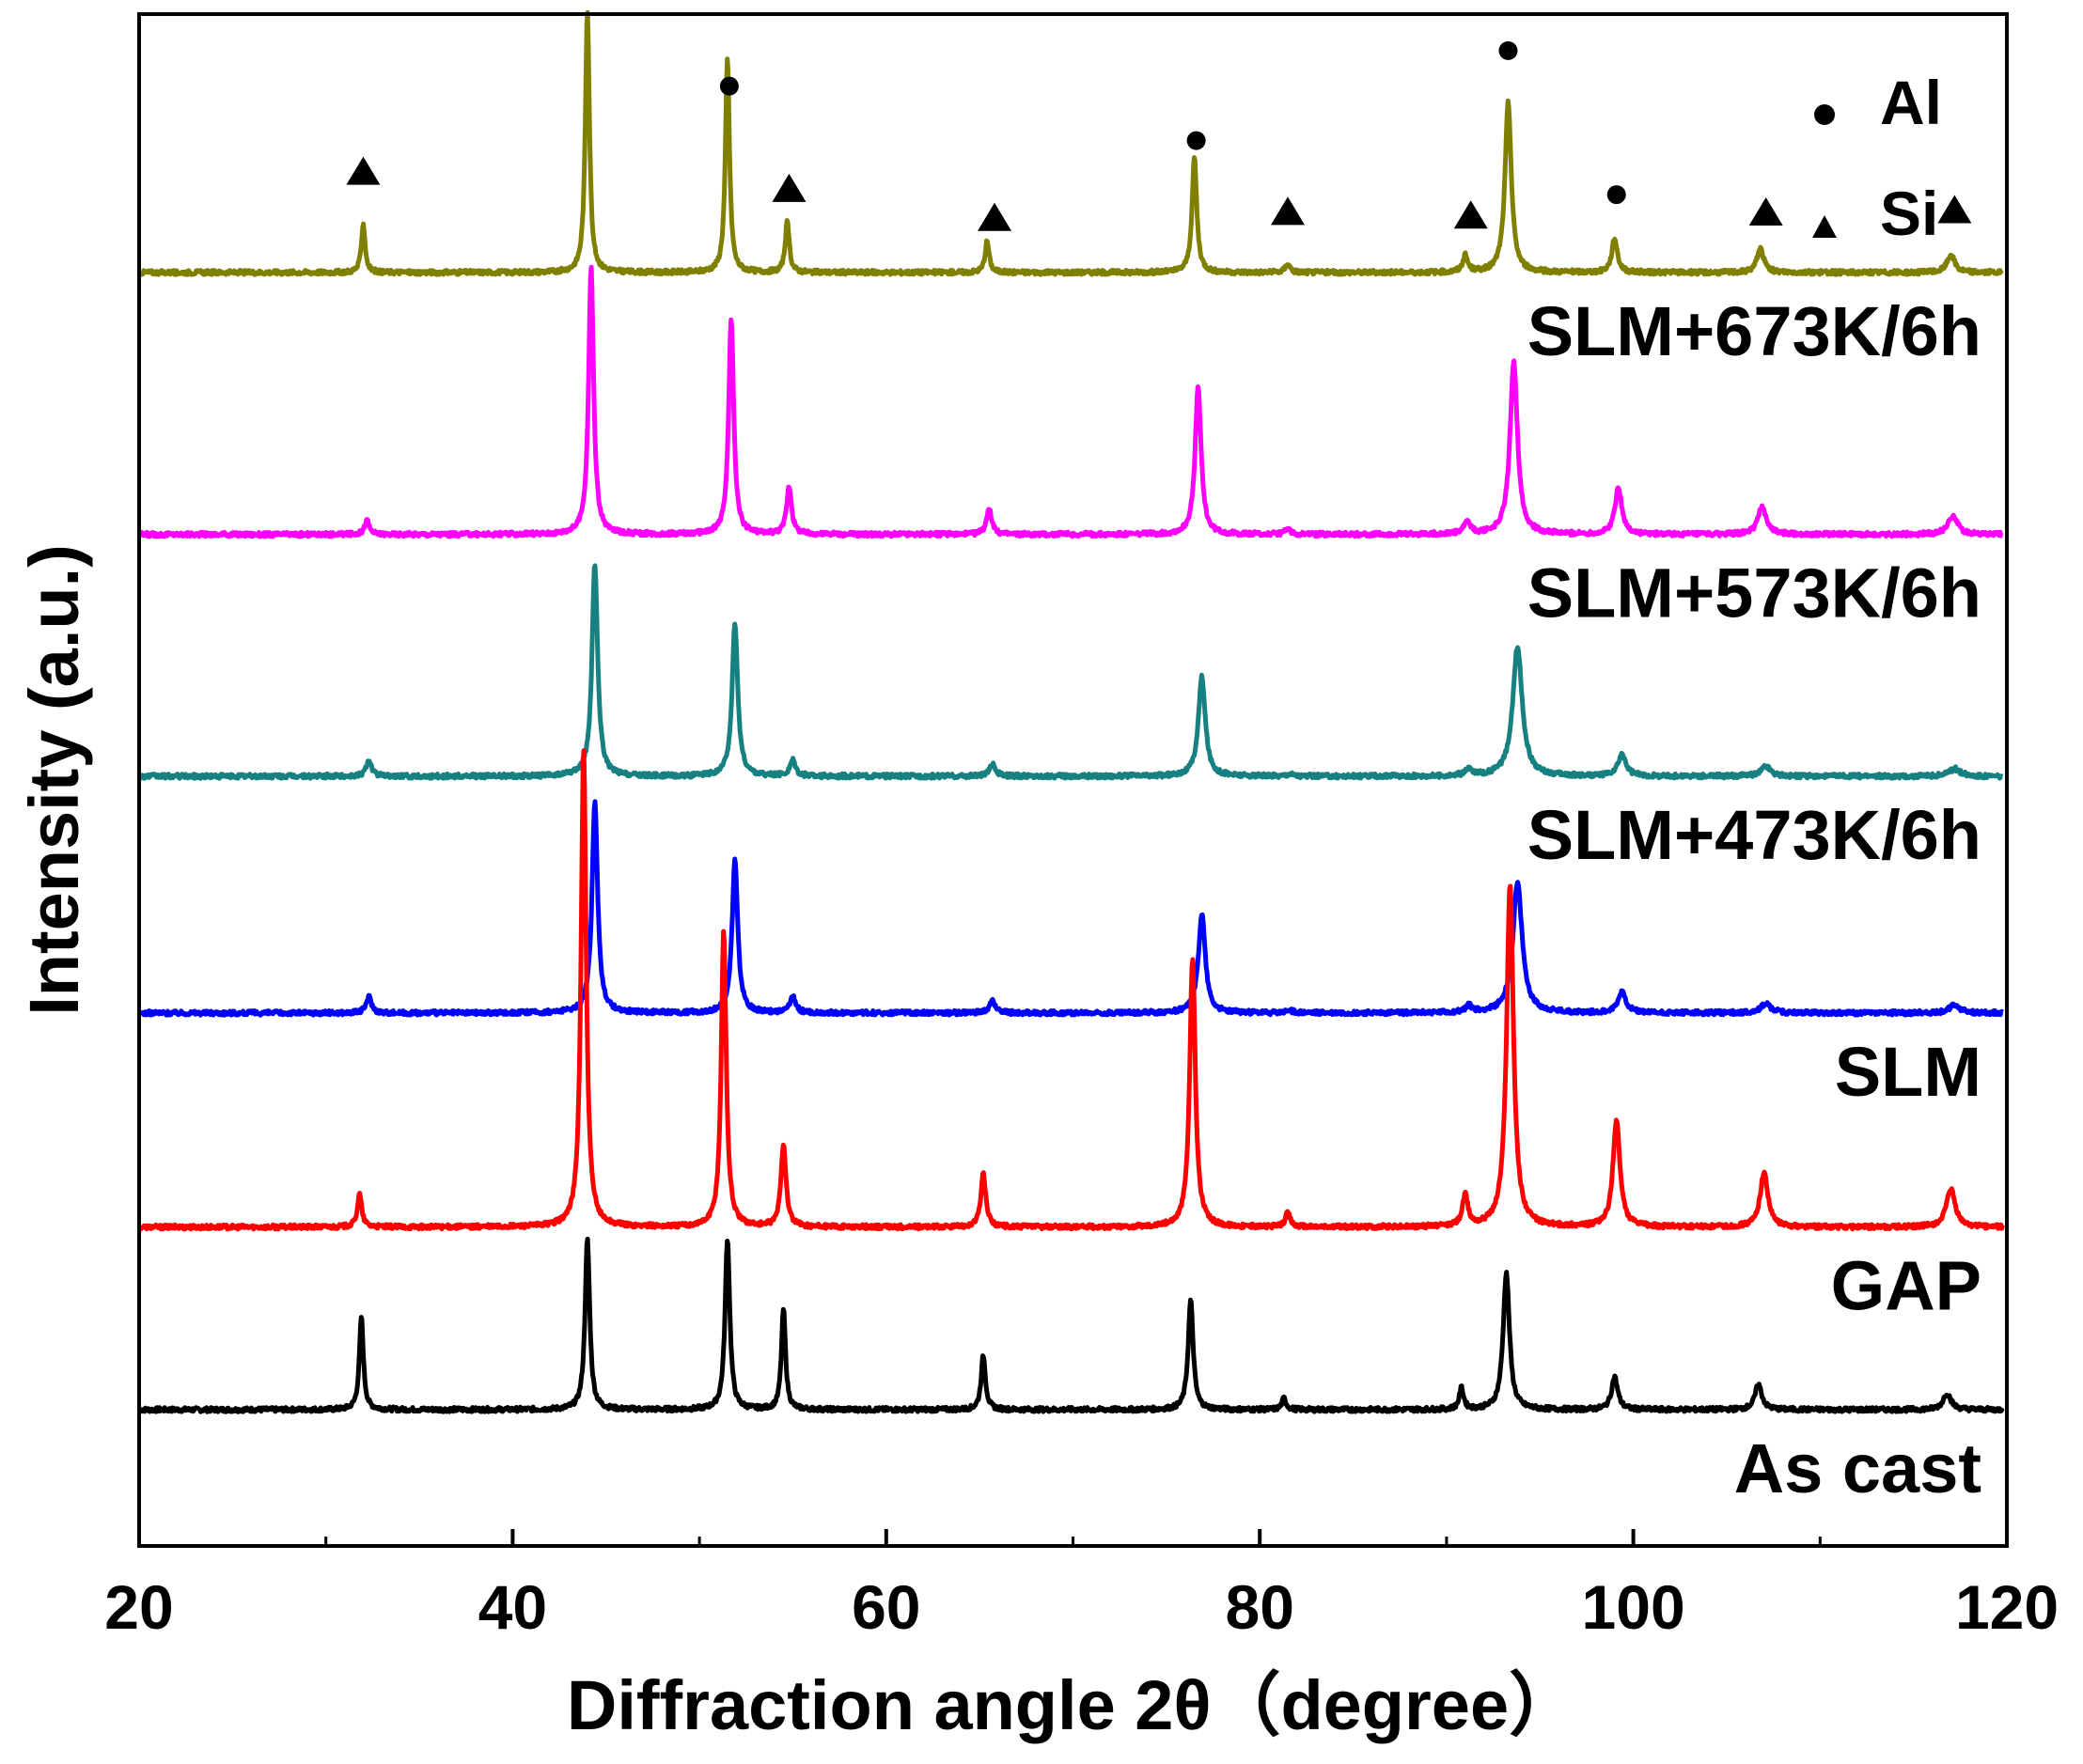 The height and width of the screenshot is (1764, 2083). What do you see at coordinates (1508, 50) in the screenshot?
I see `al-peak-marker-93.3` at bounding box center [1508, 50].